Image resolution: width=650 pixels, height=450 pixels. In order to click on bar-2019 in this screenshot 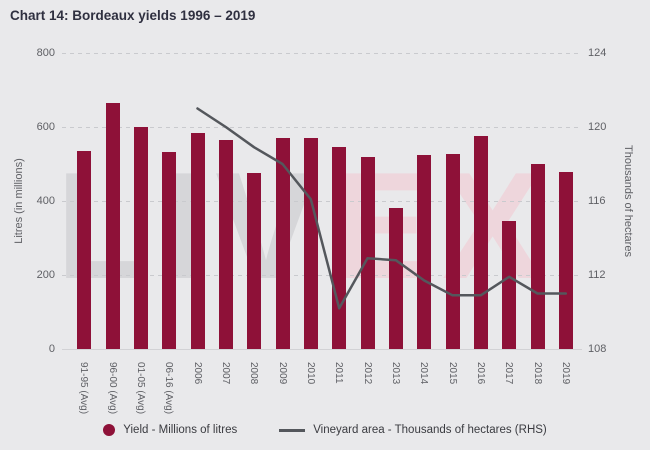, I will do `click(565, 260)`.